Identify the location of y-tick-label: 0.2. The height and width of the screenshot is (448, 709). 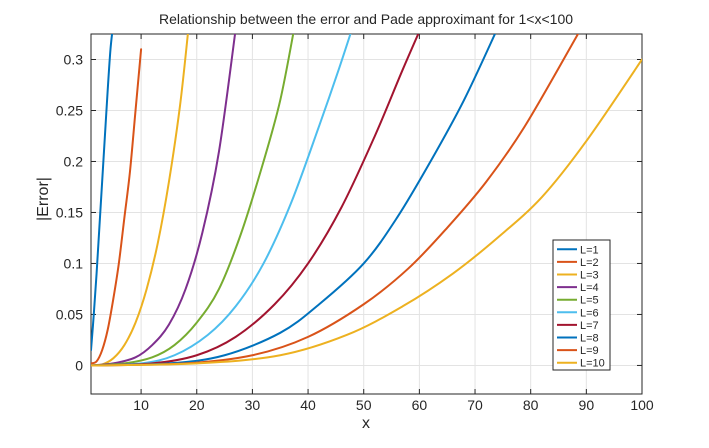
(74, 161).